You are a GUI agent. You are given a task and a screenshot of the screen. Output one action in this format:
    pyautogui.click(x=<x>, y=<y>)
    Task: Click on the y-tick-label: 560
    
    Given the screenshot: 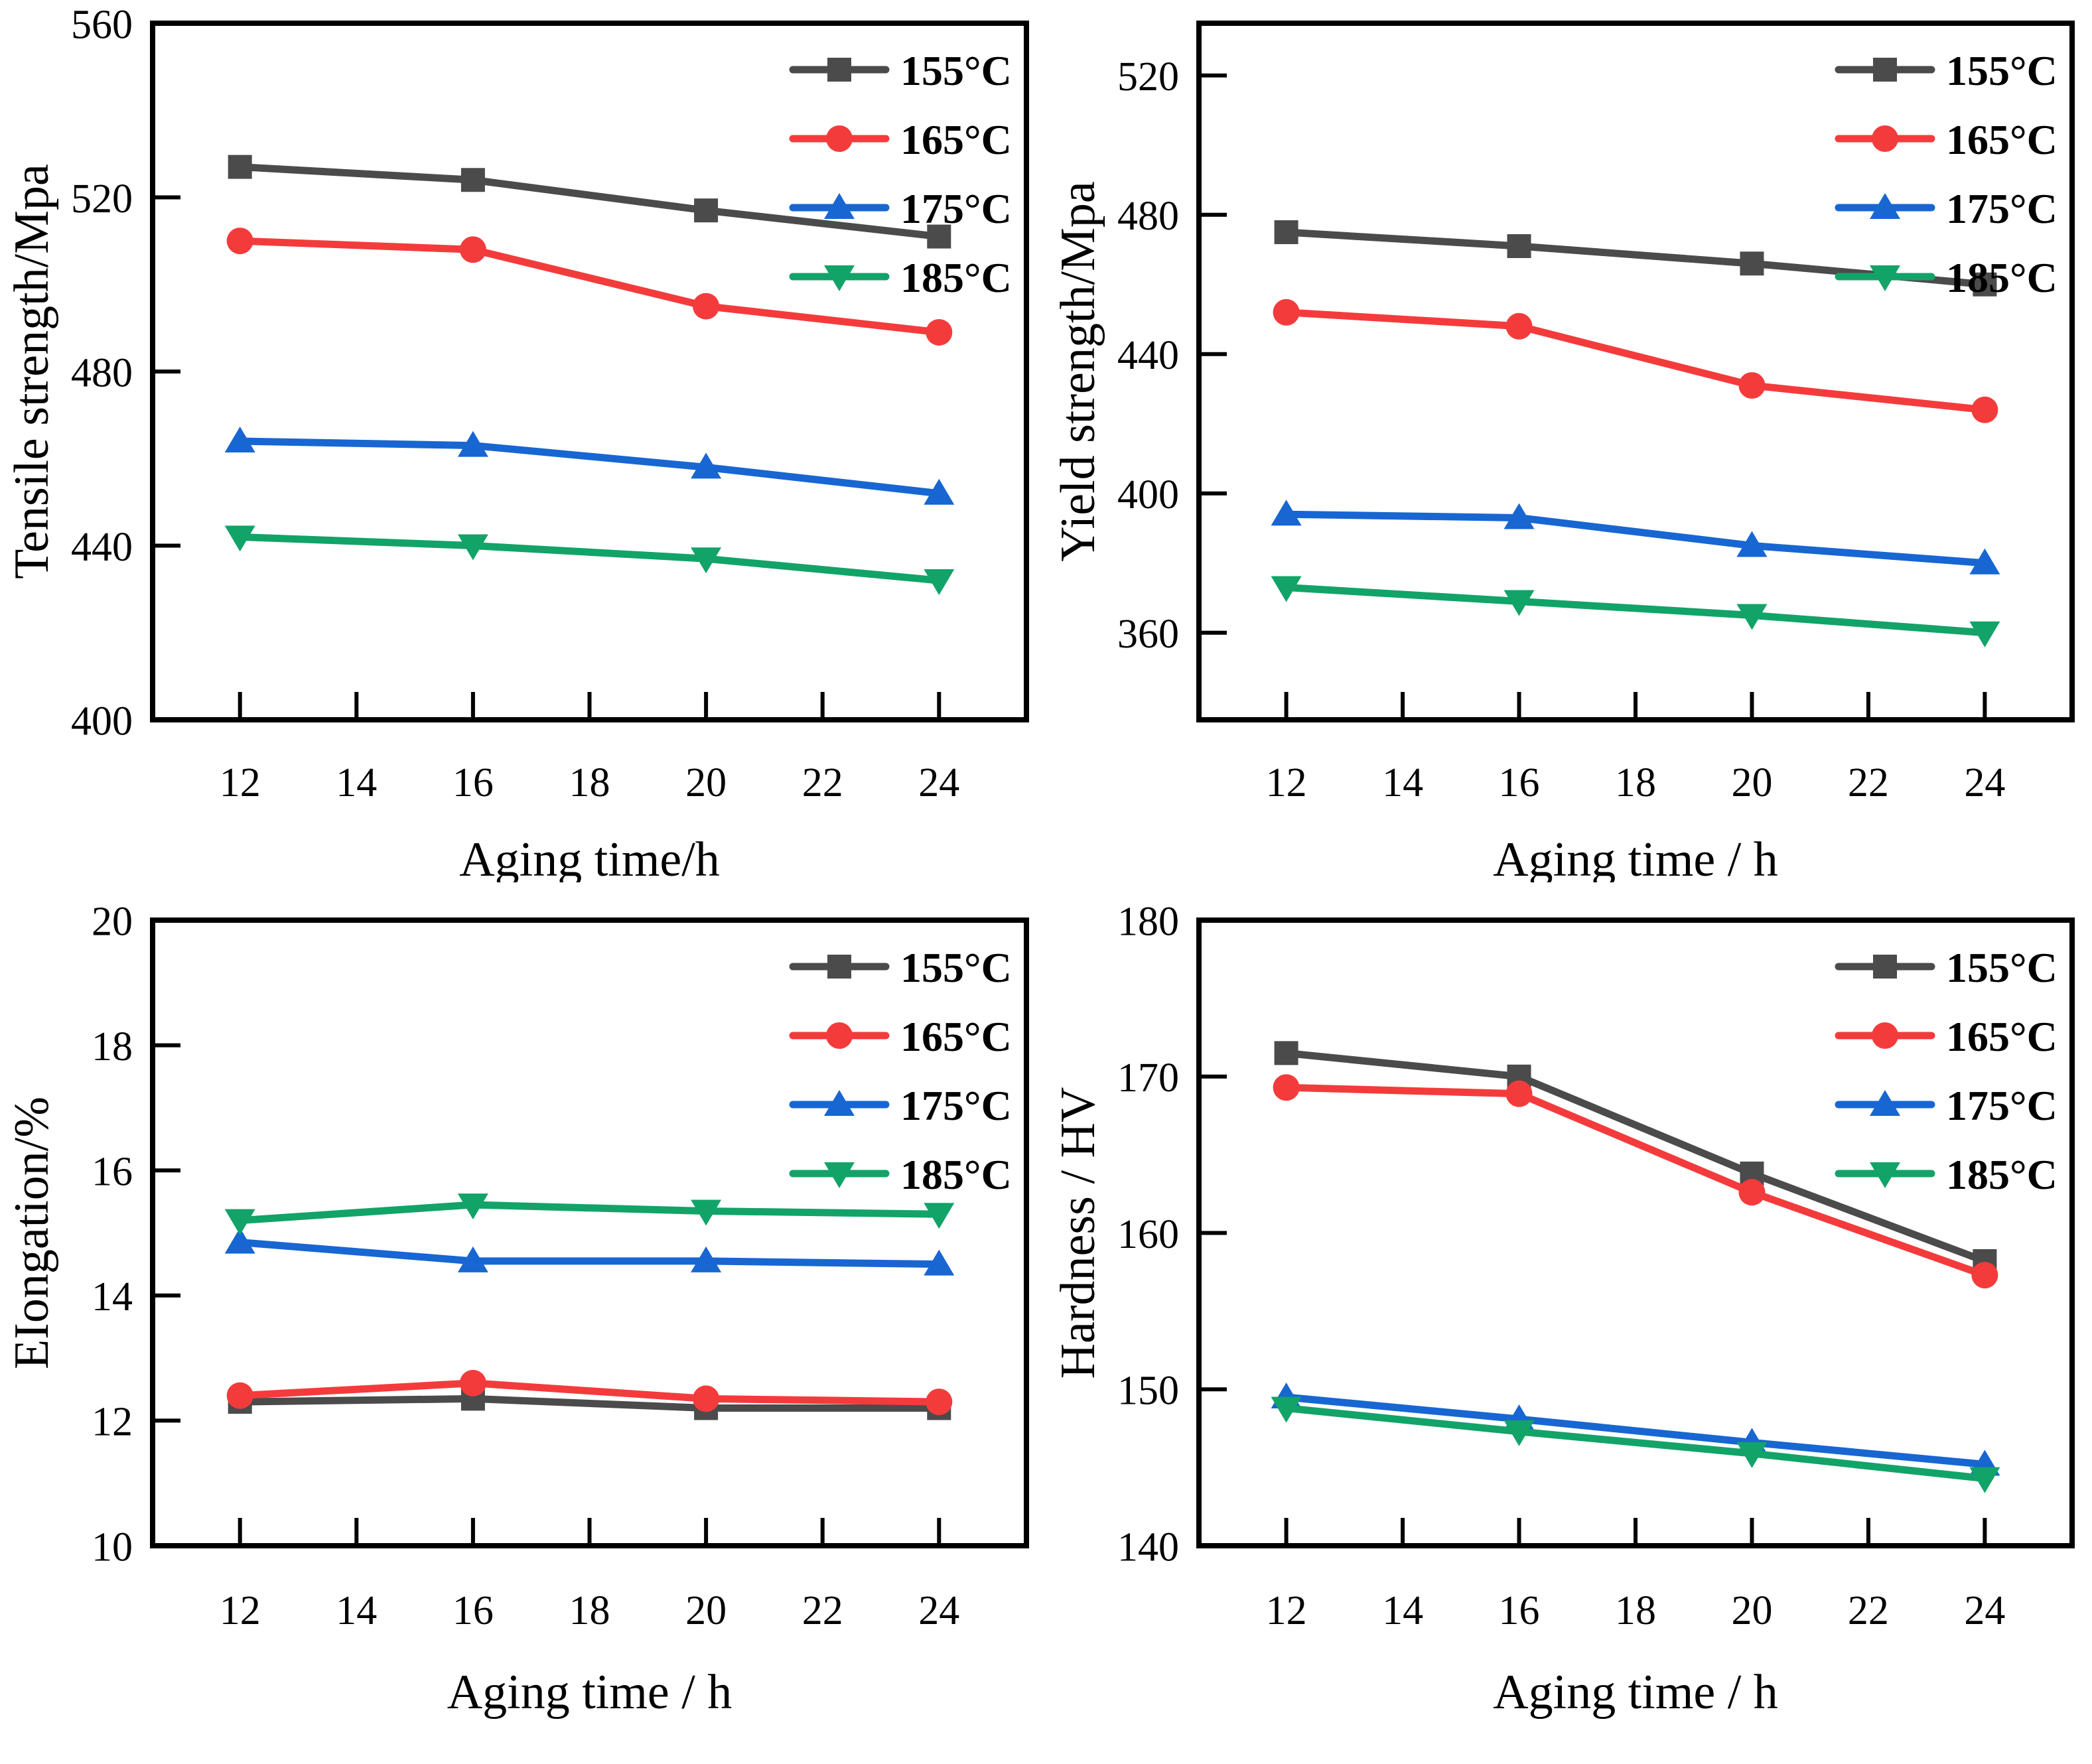 What is the action you would take?
    pyautogui.click(x=102, y=25)
    